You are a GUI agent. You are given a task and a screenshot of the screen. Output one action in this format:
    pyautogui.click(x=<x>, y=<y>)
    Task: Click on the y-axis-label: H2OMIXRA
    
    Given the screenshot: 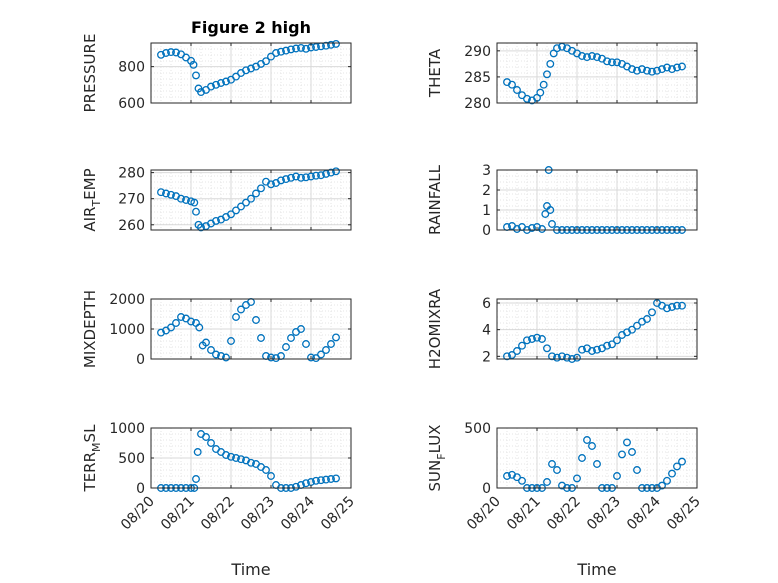 What is the action you would take?
    pyautogui.click(x=435, y=328)
    